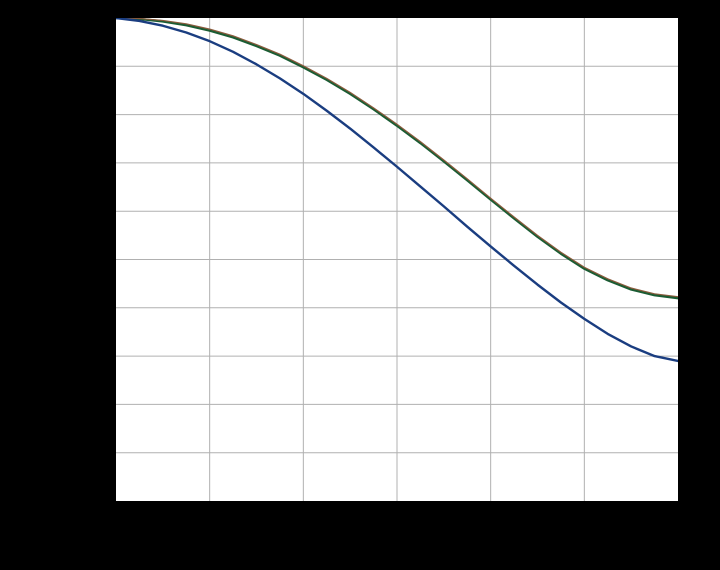  I want to click on x-tick-label: 5, so click(584, 511).